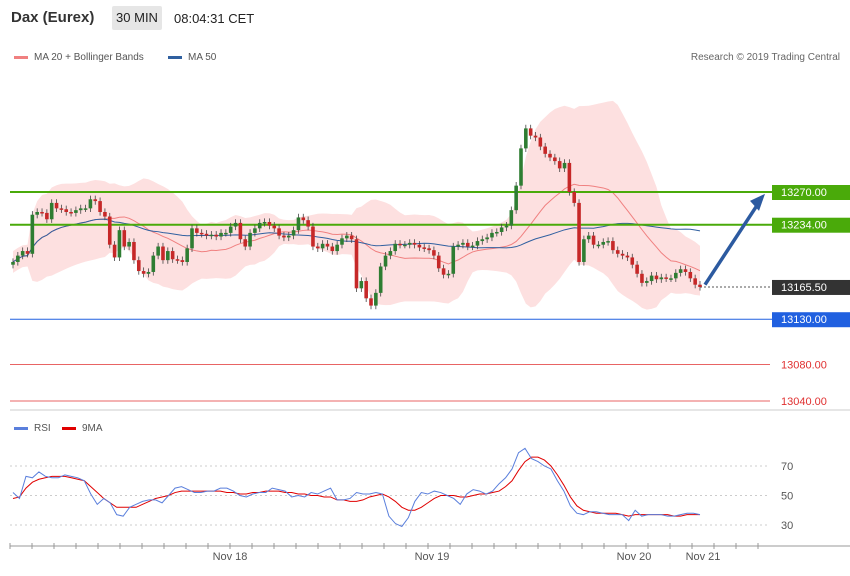 The height and width of the screenshot is (576, 850). I want to click on legend-rsi: RSI, so click(32, 428).